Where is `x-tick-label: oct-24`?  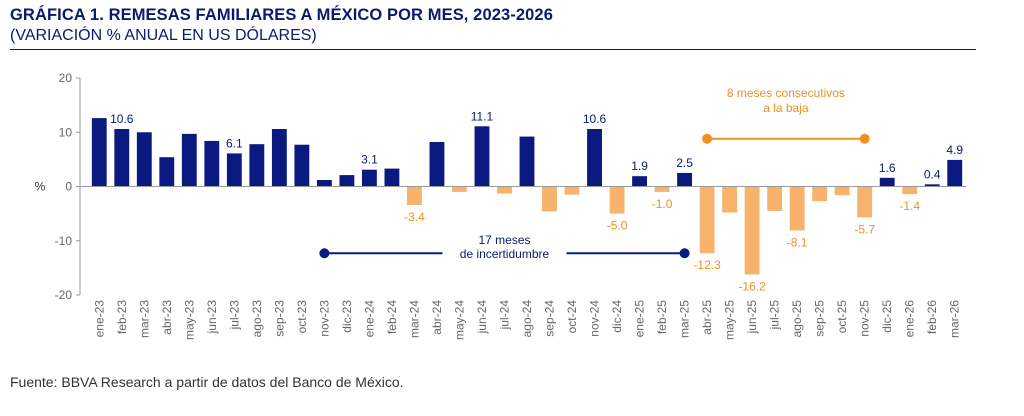 x-tick-label: oct-24 is located at coordinates (572, 317).